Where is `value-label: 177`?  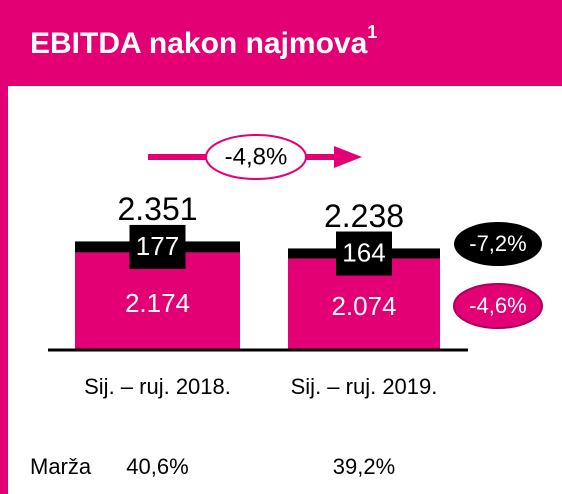 value-label: 177 is located at coordinates (157, 246).